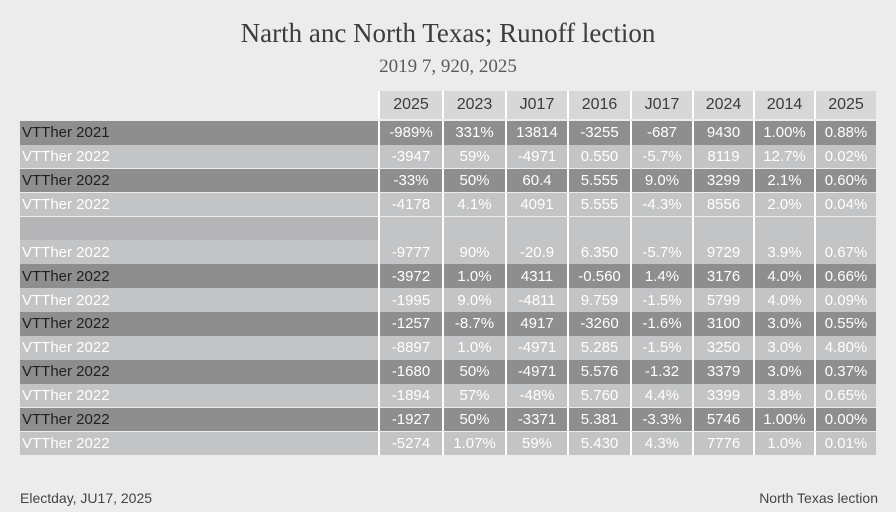 Image resolution: width=896 pixels, height=512 pixels. What do you see at coordinates (598, 324) in the screenshot?
I see `table-cell: -3260` at bounding box center [598, 324].